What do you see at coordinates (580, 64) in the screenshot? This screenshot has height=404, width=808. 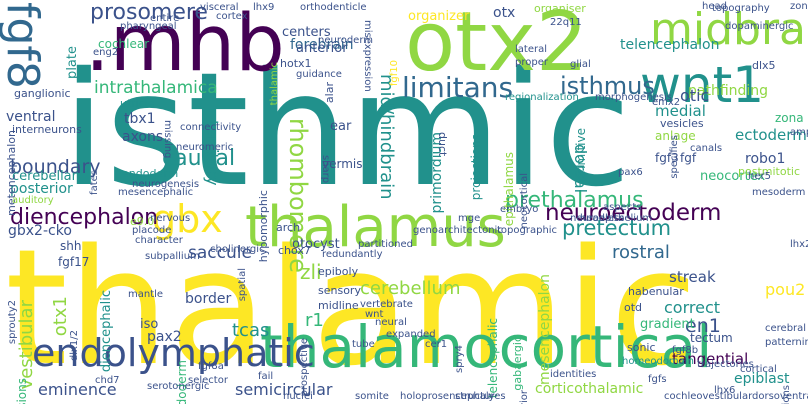 I see `word: glial` at bounding box center [580, 64].